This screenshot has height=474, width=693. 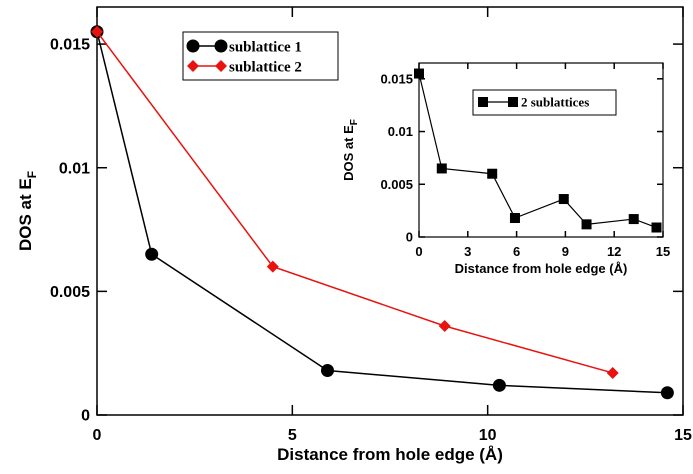 What do you see at coordinates (418, 251) in the screenshot?
I see `inset-x-tick-label: 0` at bounding box center [418, 251].